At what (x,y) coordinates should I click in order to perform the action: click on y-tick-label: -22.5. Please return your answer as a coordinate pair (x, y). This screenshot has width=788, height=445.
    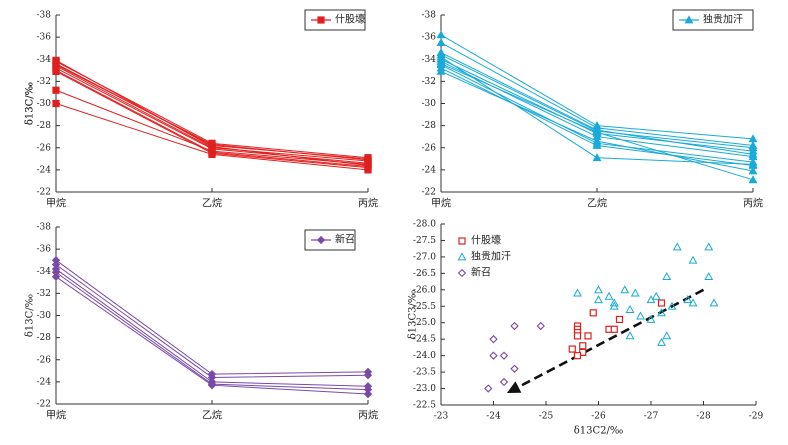
    Looking at the image, I should click on (424, 406).